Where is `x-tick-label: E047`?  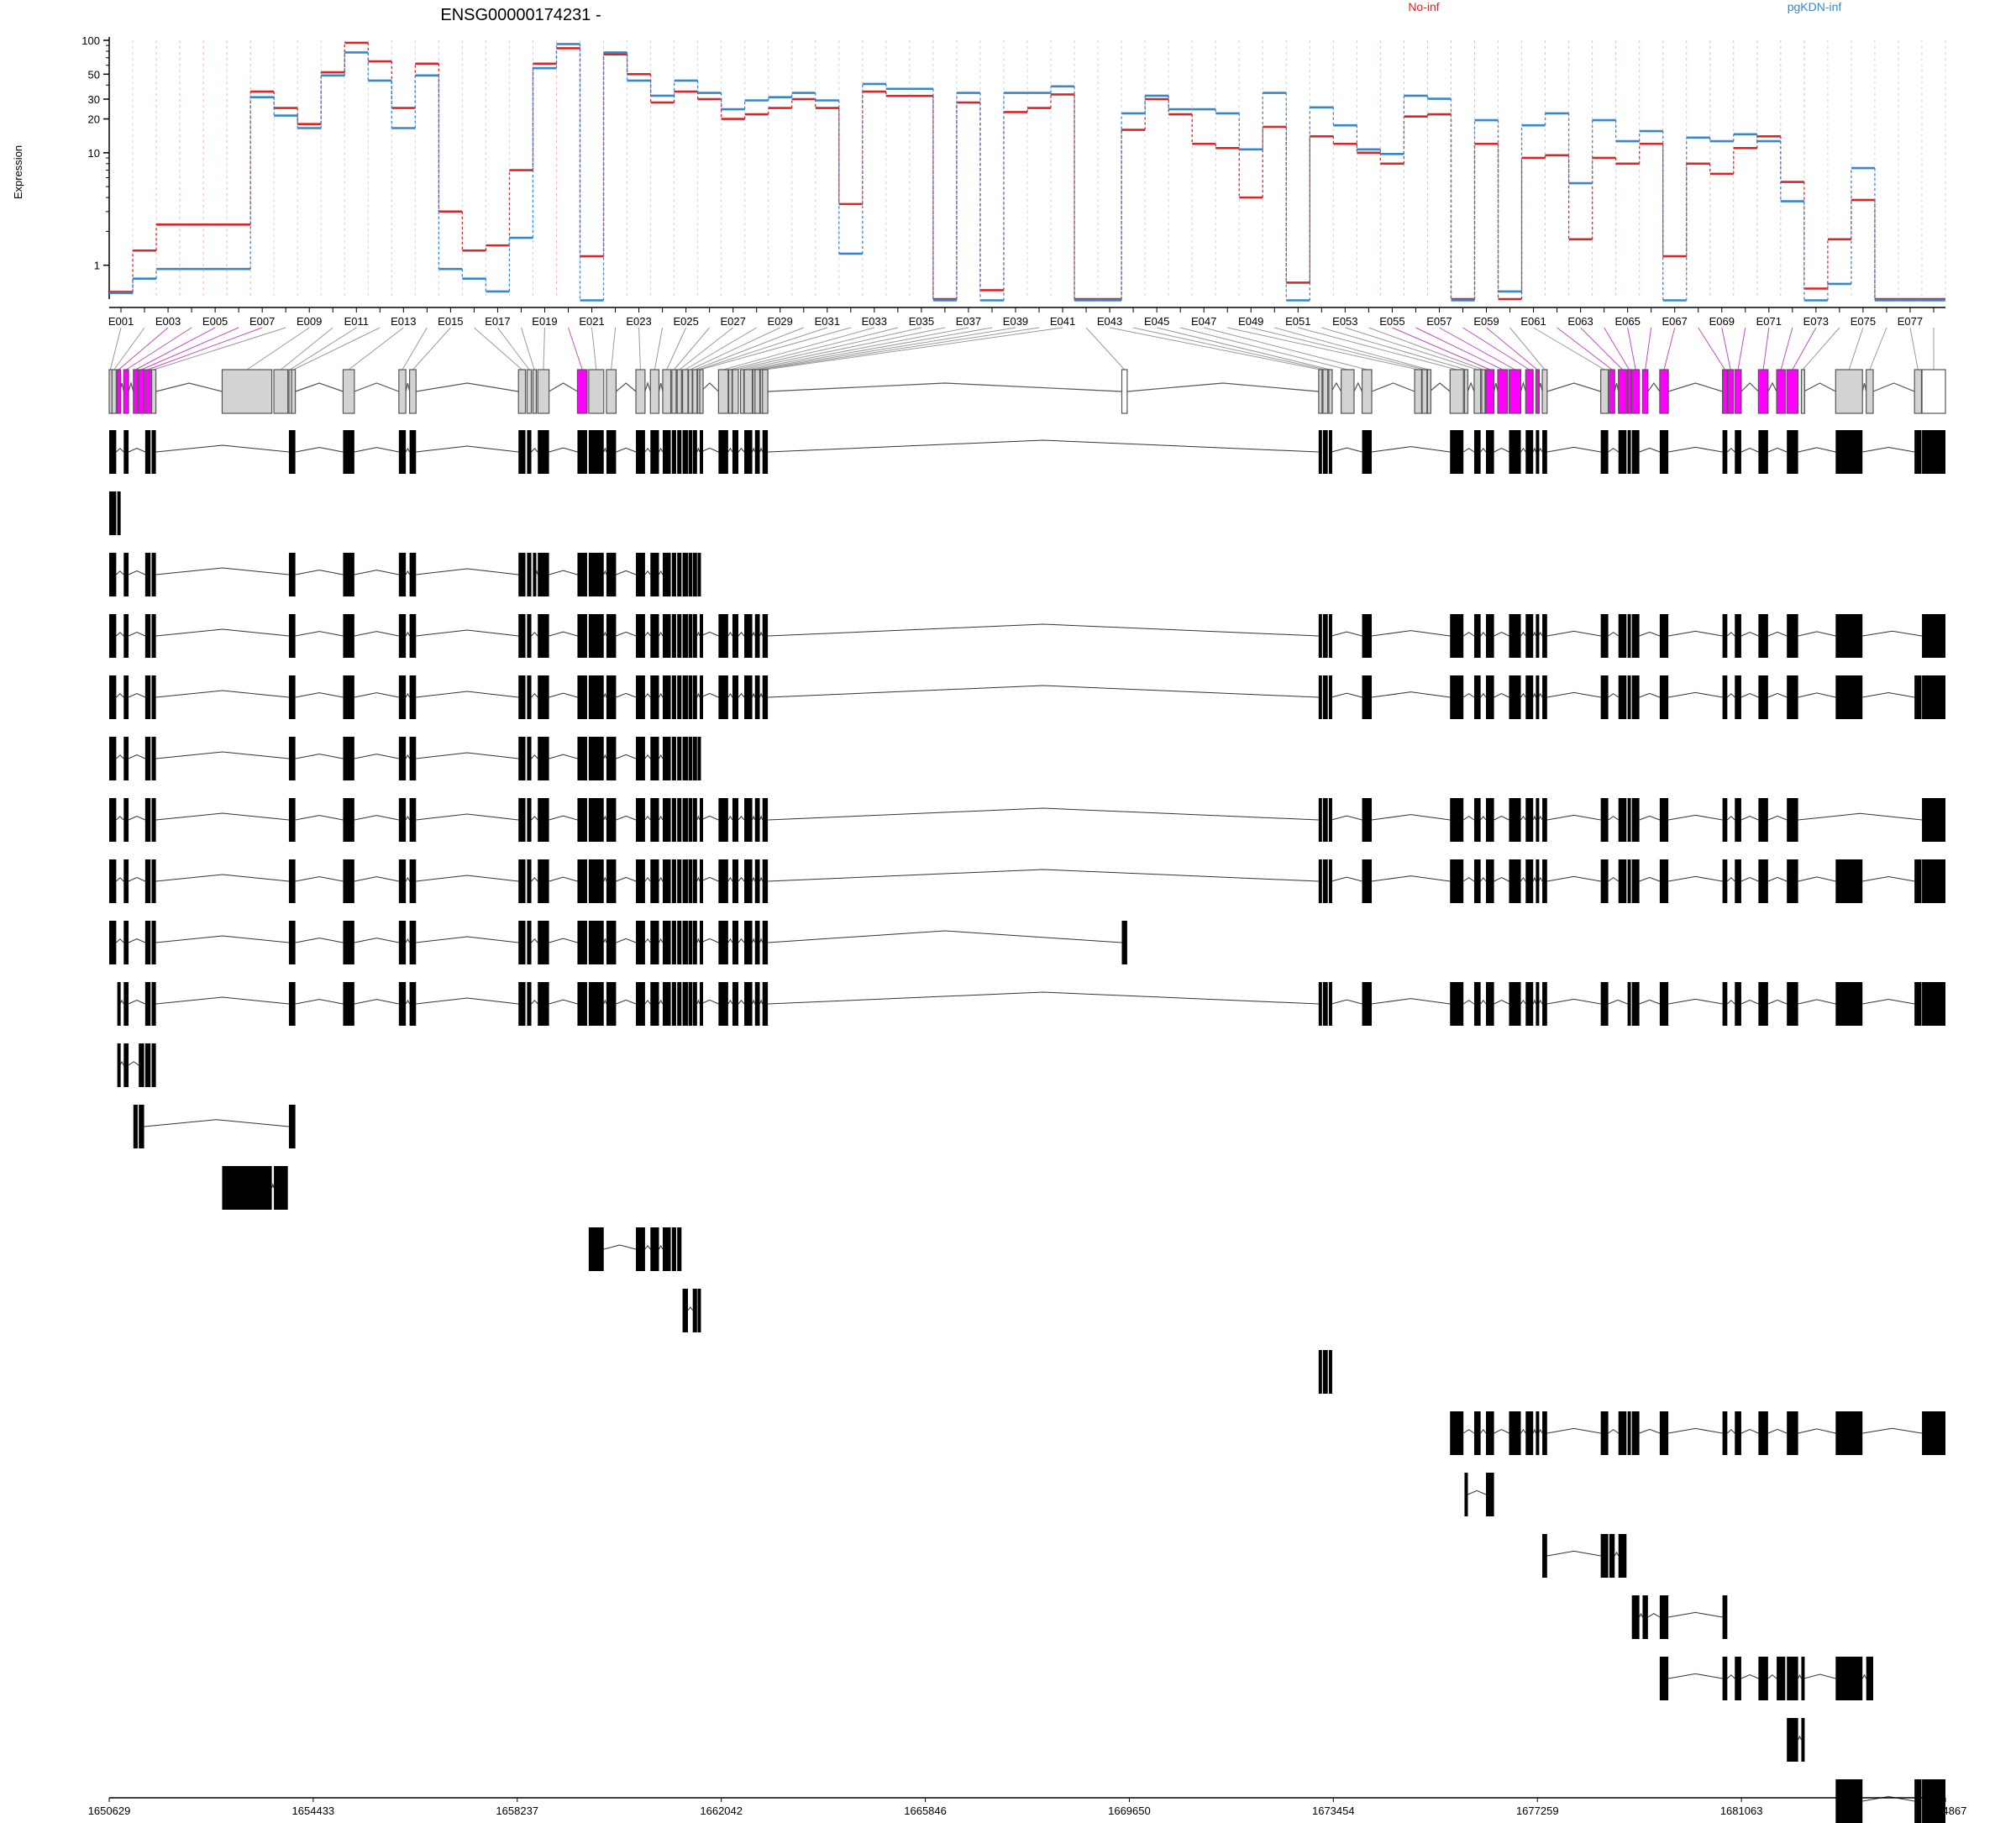 x-tick-label: E047 is located at coordinates (1203, 321).